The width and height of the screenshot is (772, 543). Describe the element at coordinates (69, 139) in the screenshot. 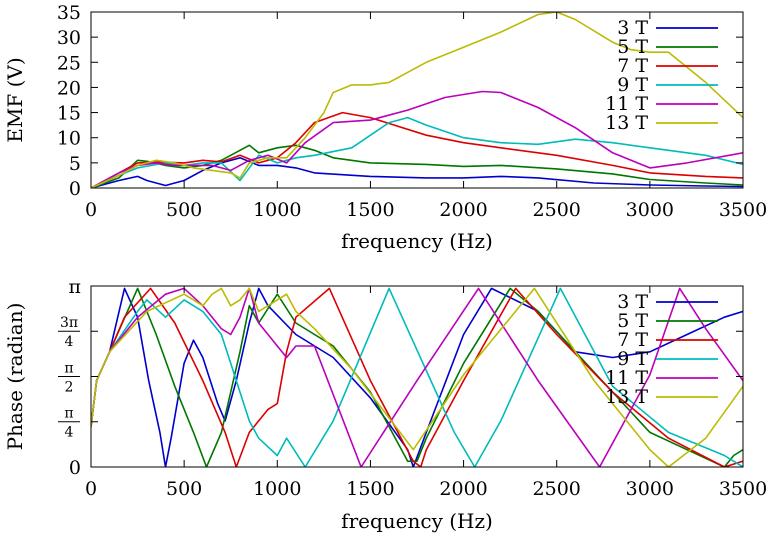

I see `y-tick-label: 10` at that location.